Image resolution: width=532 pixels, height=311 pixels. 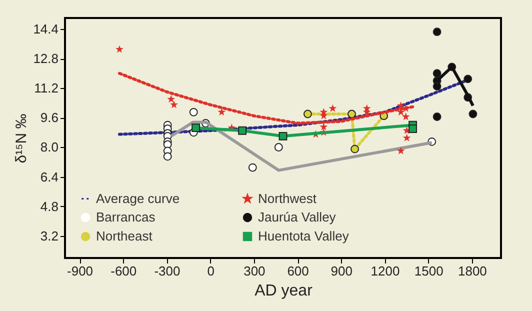 What do you see at coordinates (284, 291) in the screenshot?
I see `x-axis-title: AD year` at bounding box center [284, 291].